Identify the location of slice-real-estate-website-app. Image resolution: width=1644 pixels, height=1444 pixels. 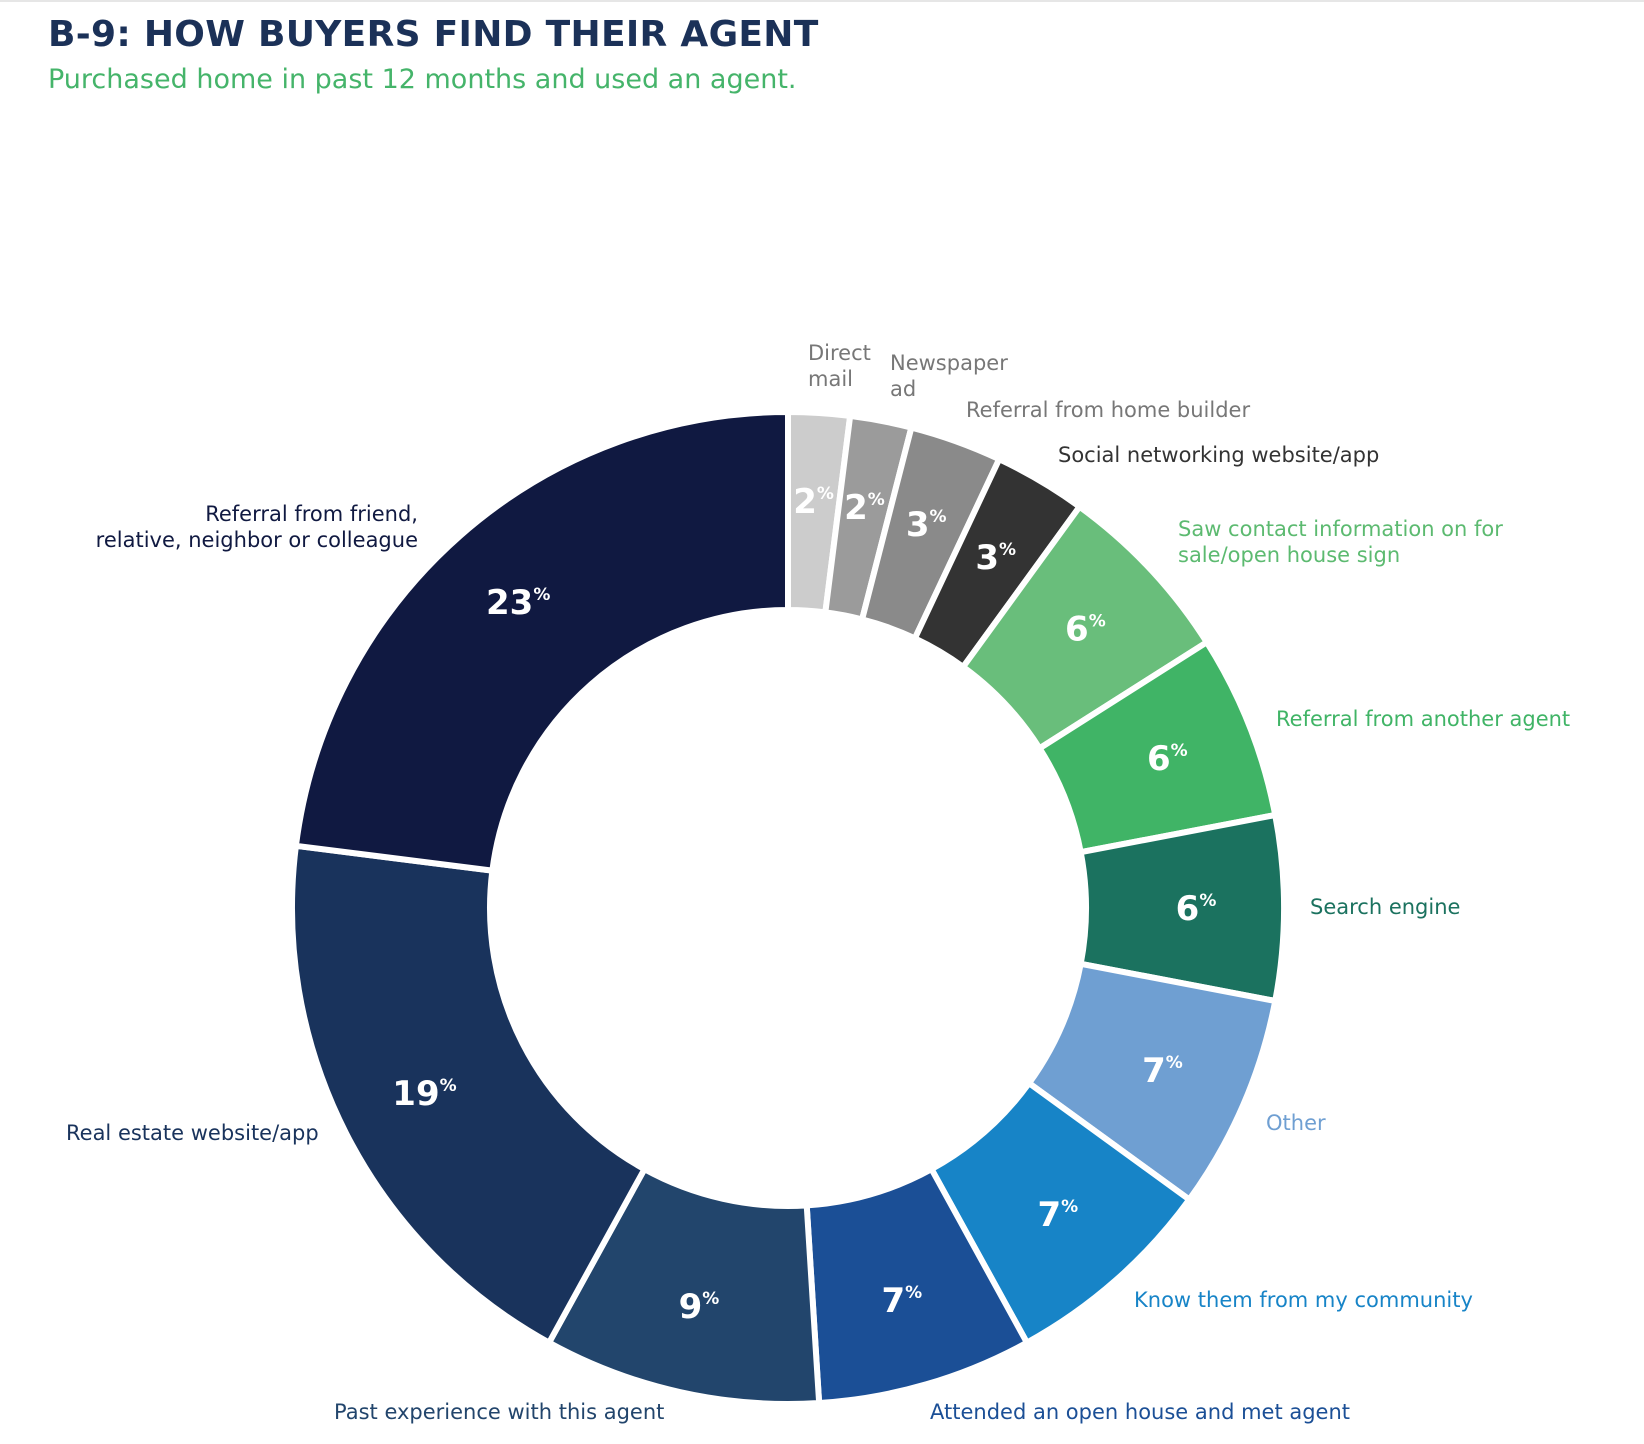
(469, 1094).